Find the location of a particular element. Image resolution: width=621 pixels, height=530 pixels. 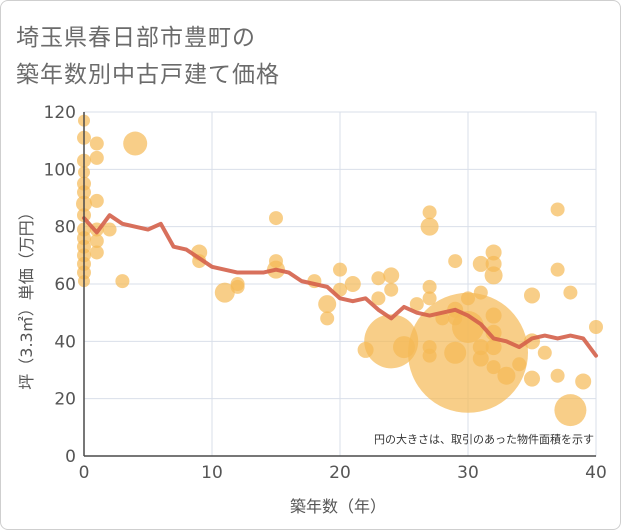

y-tick-label: 60 is located at coordinates (65, 285).